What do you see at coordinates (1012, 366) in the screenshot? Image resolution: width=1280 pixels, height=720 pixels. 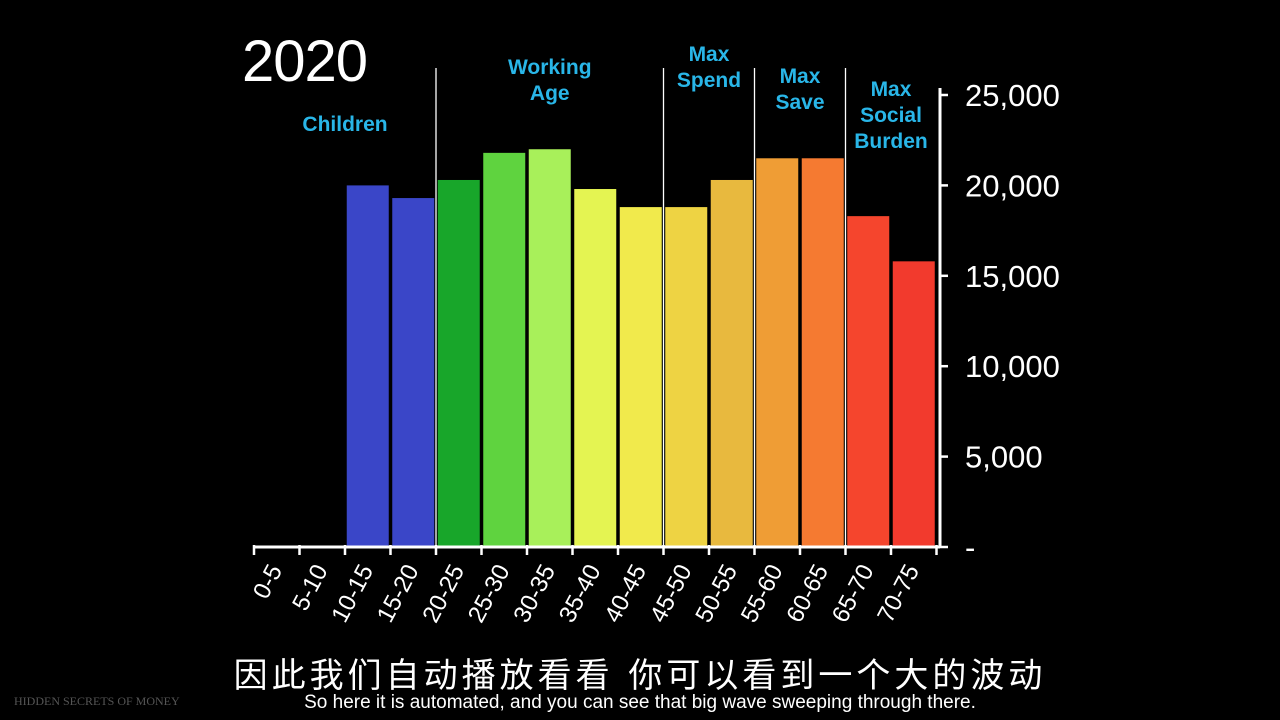 I see `y-tick-label: 10,000` at bounding box center [1012, 366].